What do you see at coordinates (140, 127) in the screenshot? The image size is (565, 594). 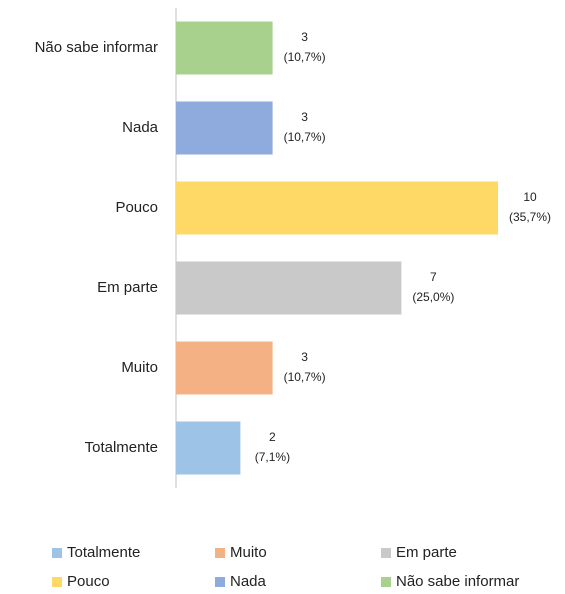 I see `category-label: Nada` at bounding box center [140, 127].